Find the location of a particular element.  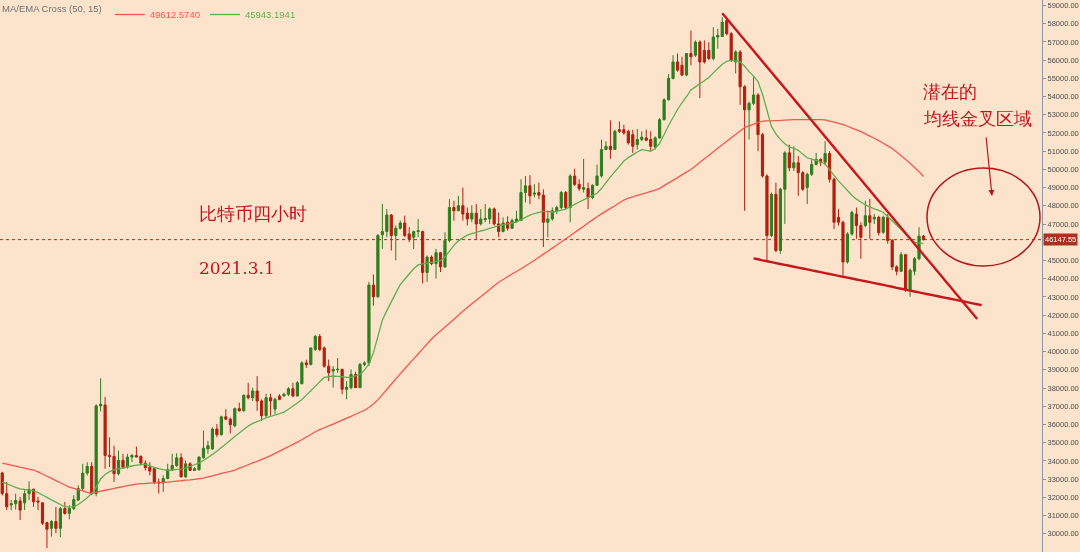

annotation: 均线金叉区域 is located at coordinates (977, 118).